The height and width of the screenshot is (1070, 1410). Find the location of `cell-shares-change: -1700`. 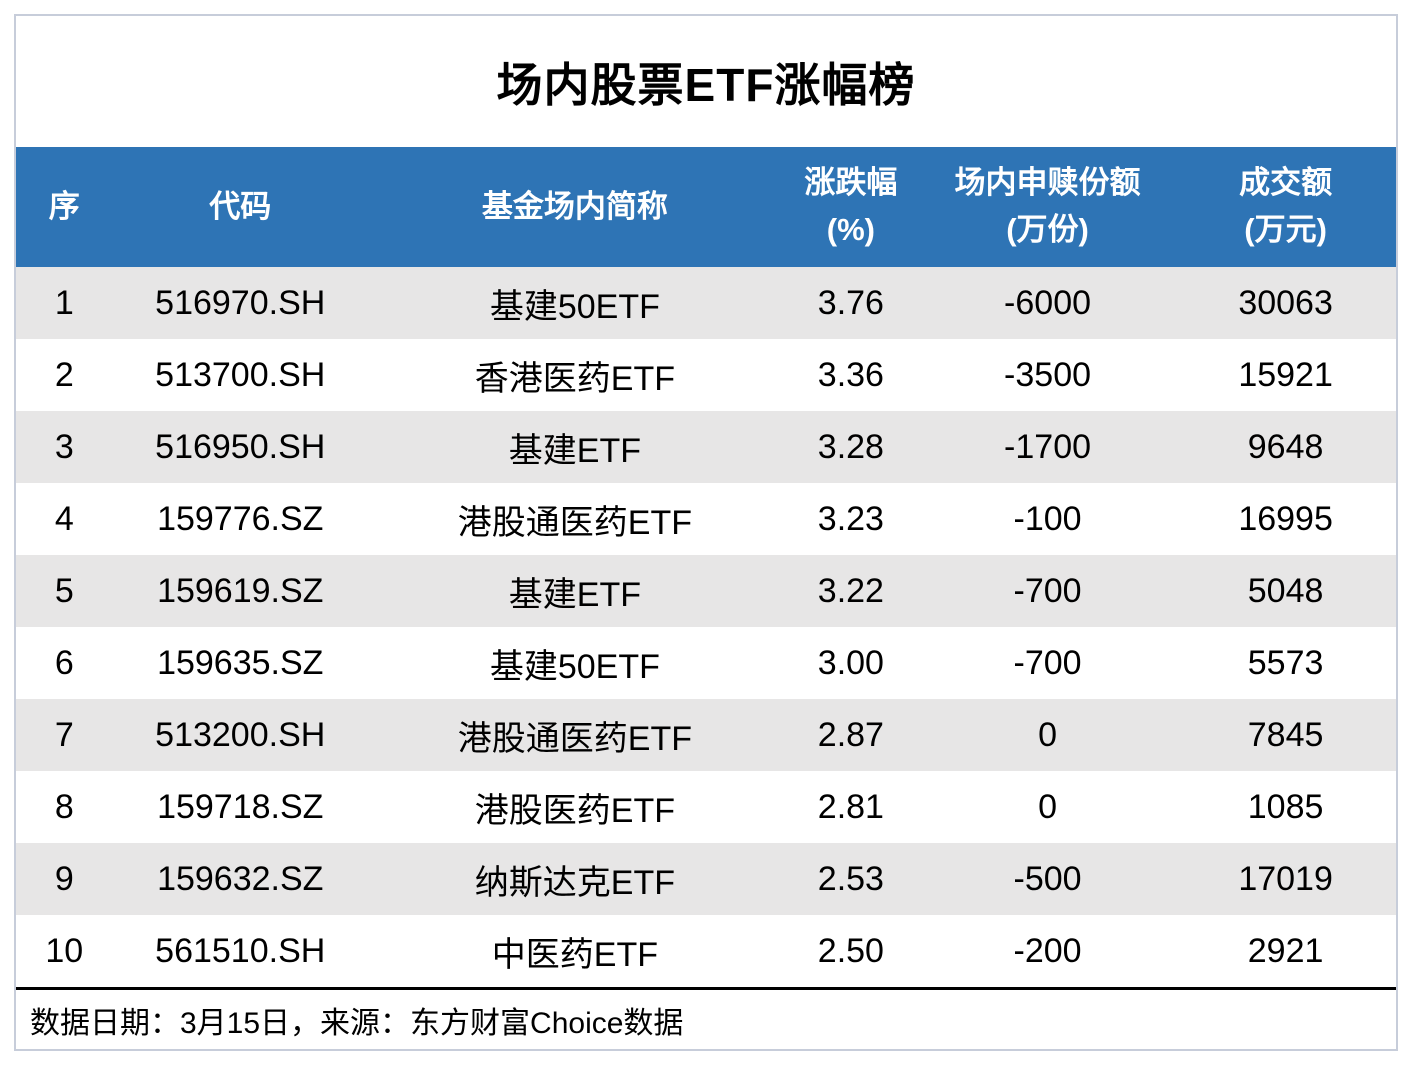

cell-shares-change: -1700 is located at coordinates (1048, 446).